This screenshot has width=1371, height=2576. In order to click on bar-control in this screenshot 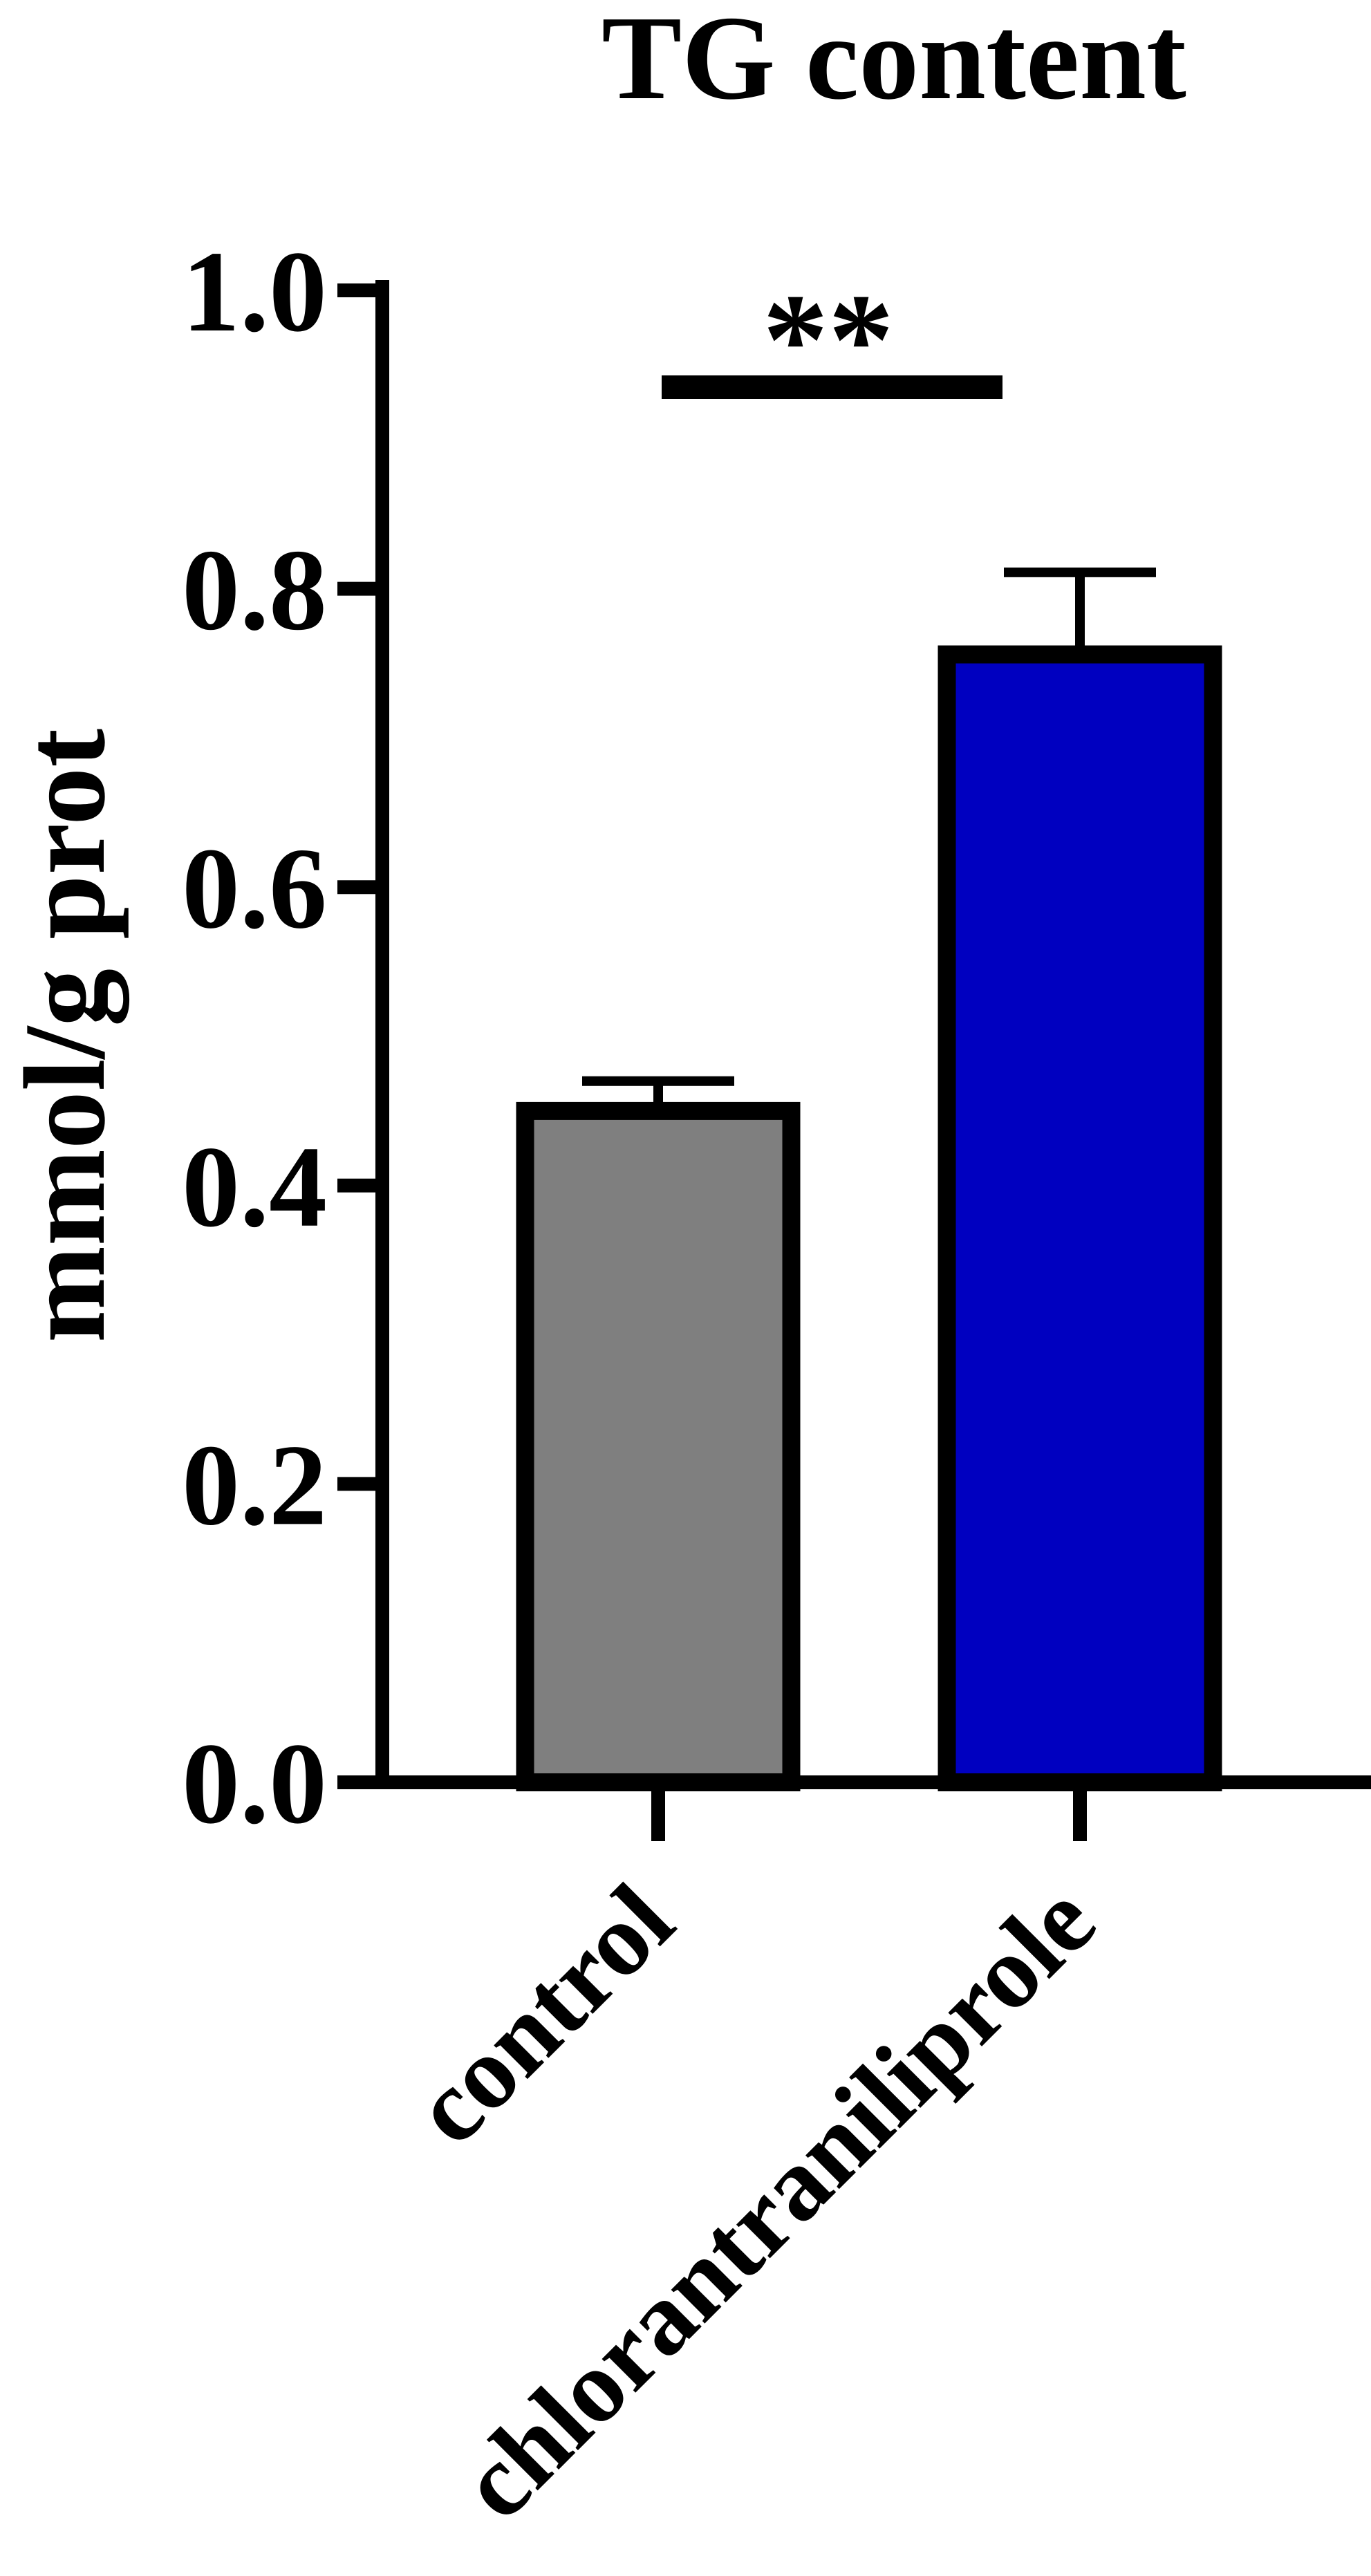, I will do `click(658, 1446)`.